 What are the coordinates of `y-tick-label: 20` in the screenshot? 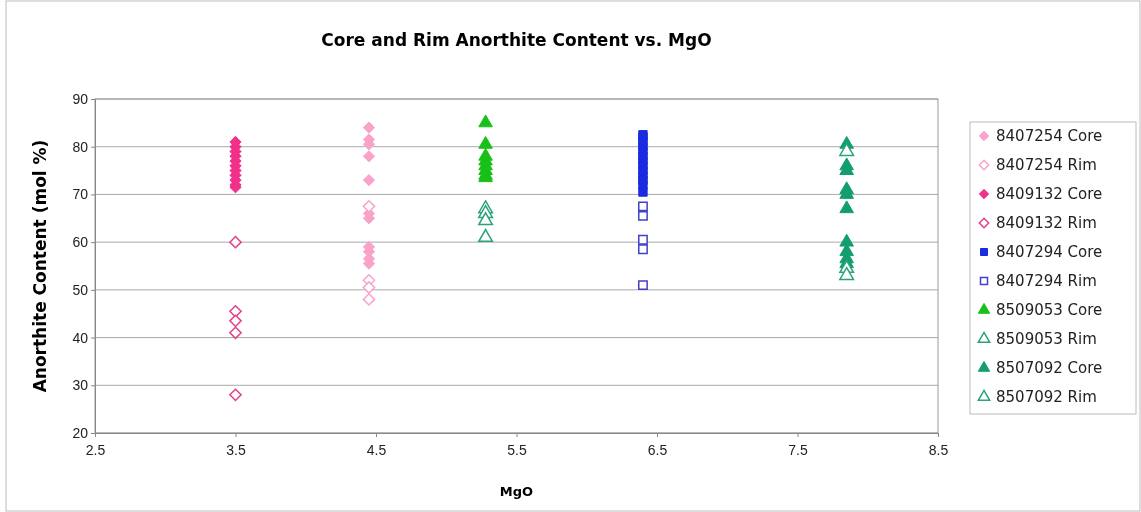 It's located at (80, 432).